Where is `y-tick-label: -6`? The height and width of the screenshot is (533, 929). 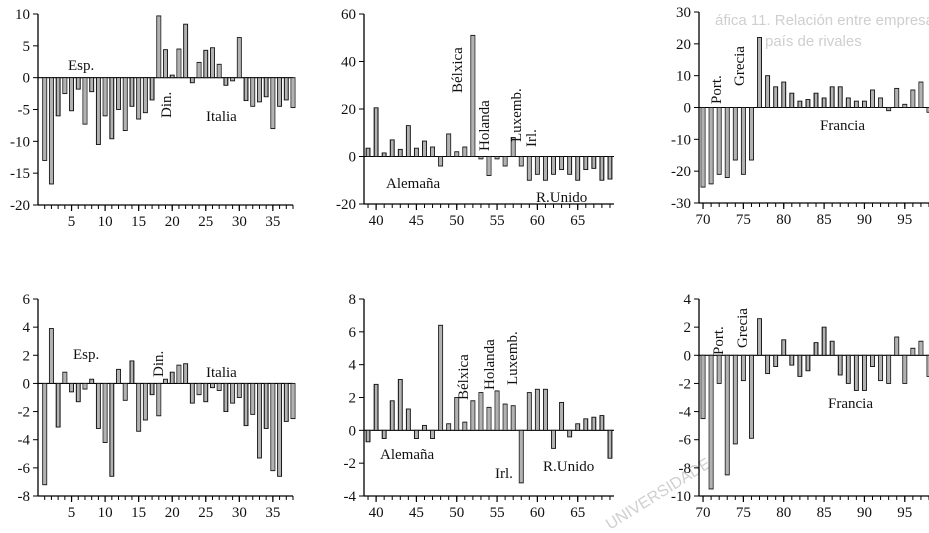 y-tick-label: -6 is located at coordinates (24, 469).